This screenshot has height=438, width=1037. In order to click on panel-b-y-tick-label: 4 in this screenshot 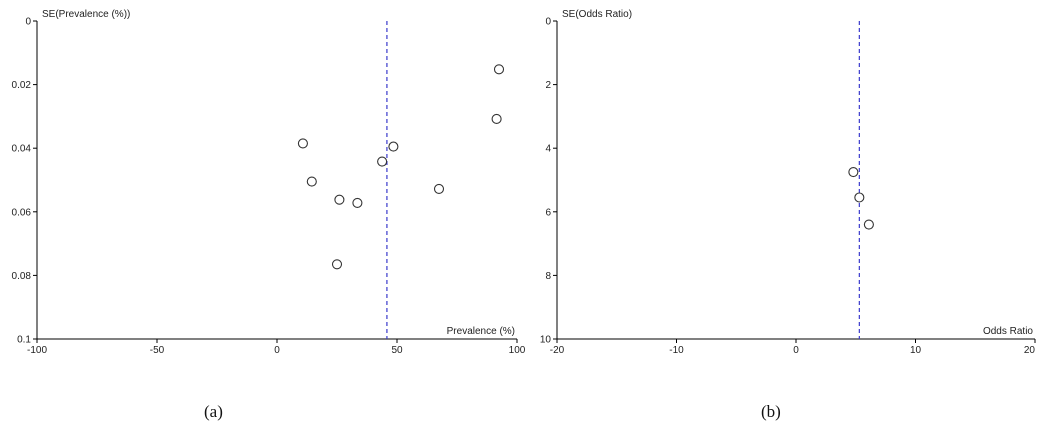, I will do `click(548, 149)`.